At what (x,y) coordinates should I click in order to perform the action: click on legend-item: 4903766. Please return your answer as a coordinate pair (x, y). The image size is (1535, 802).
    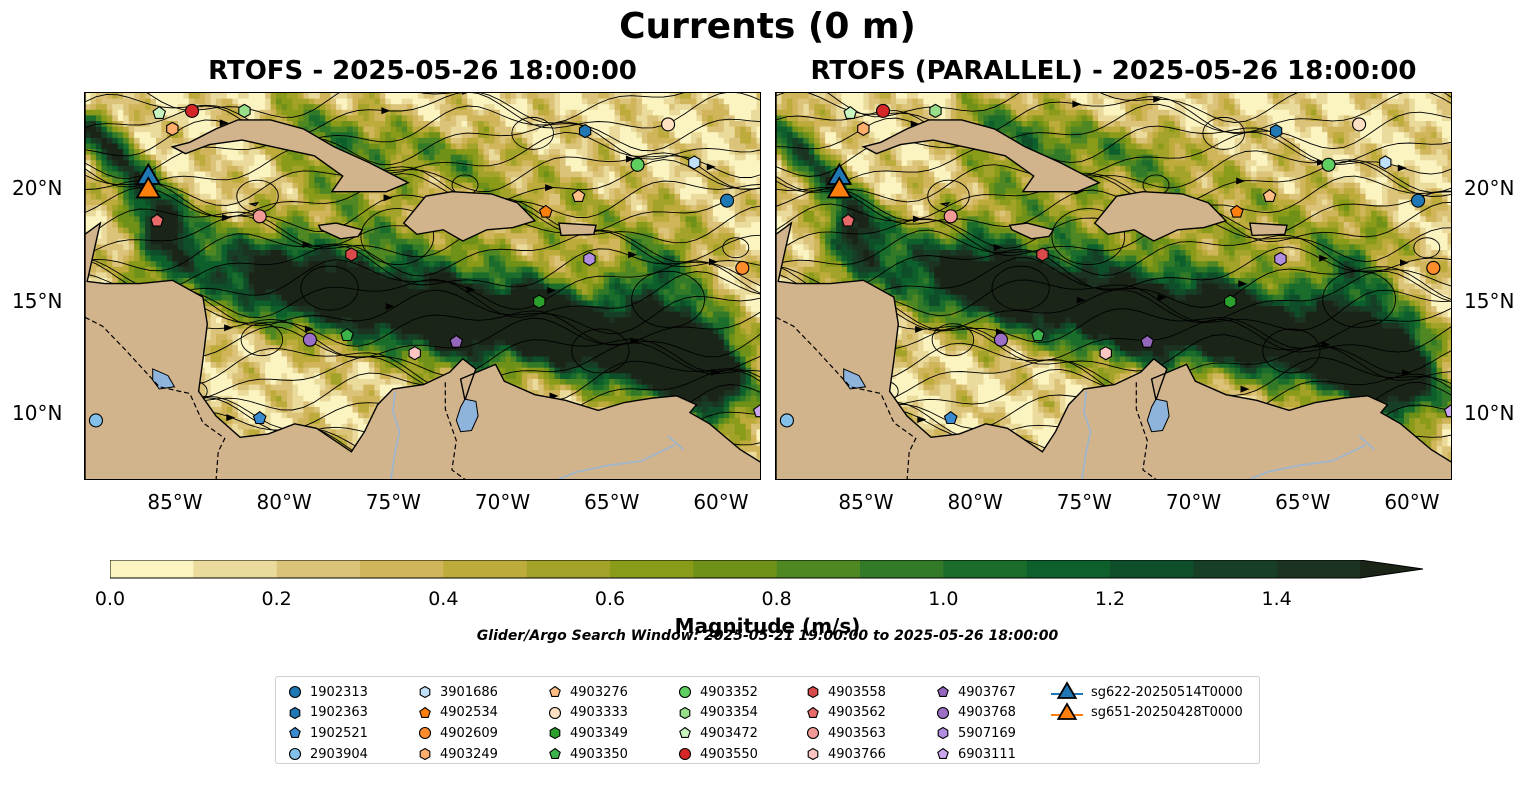
    Looking at the image, I should click on (846, 754).